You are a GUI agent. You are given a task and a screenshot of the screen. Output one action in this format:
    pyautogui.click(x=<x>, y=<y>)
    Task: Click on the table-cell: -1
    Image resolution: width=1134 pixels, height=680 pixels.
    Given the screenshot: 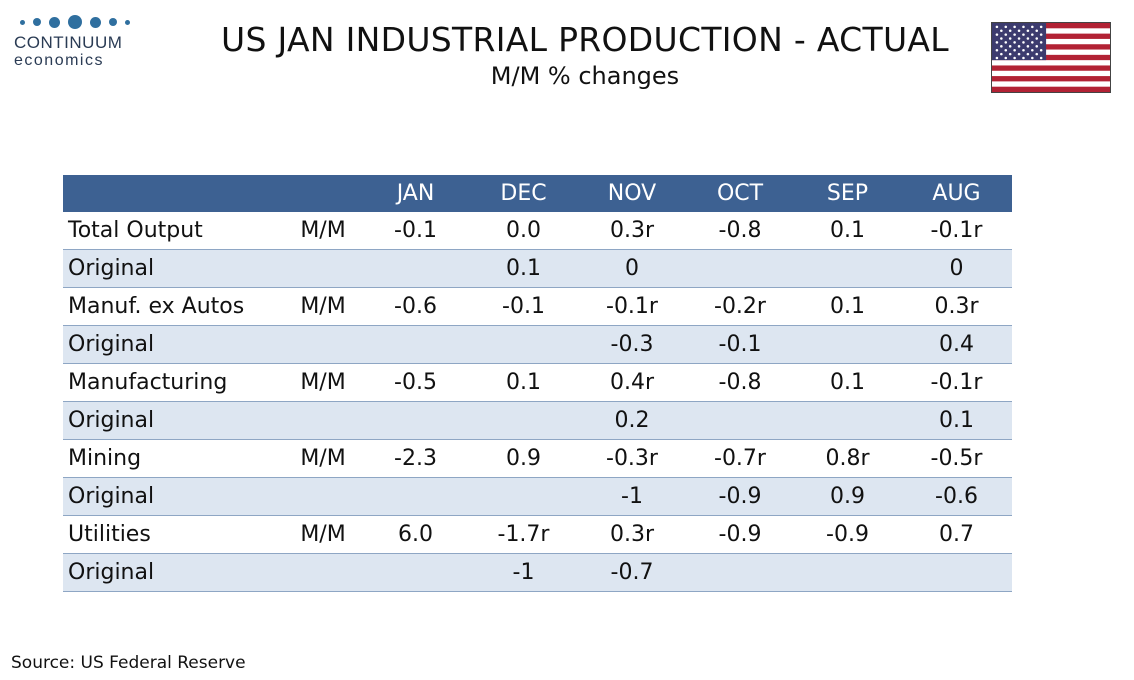 What is the action you would take?
    pyautogui.click(x=523, y=572)
    